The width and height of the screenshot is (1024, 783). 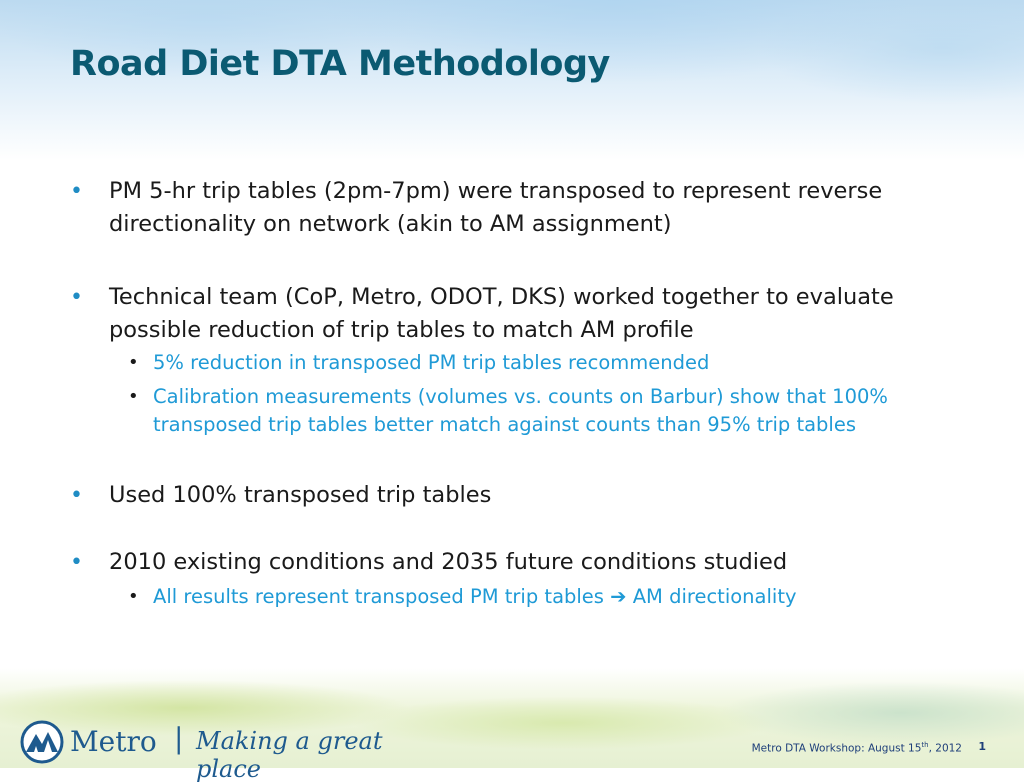 What do you see at coordinates (300, 495) in the screenshot?
I see `bullet-text: Used 100% transposed trip tables` at bounding box center [300, 495].